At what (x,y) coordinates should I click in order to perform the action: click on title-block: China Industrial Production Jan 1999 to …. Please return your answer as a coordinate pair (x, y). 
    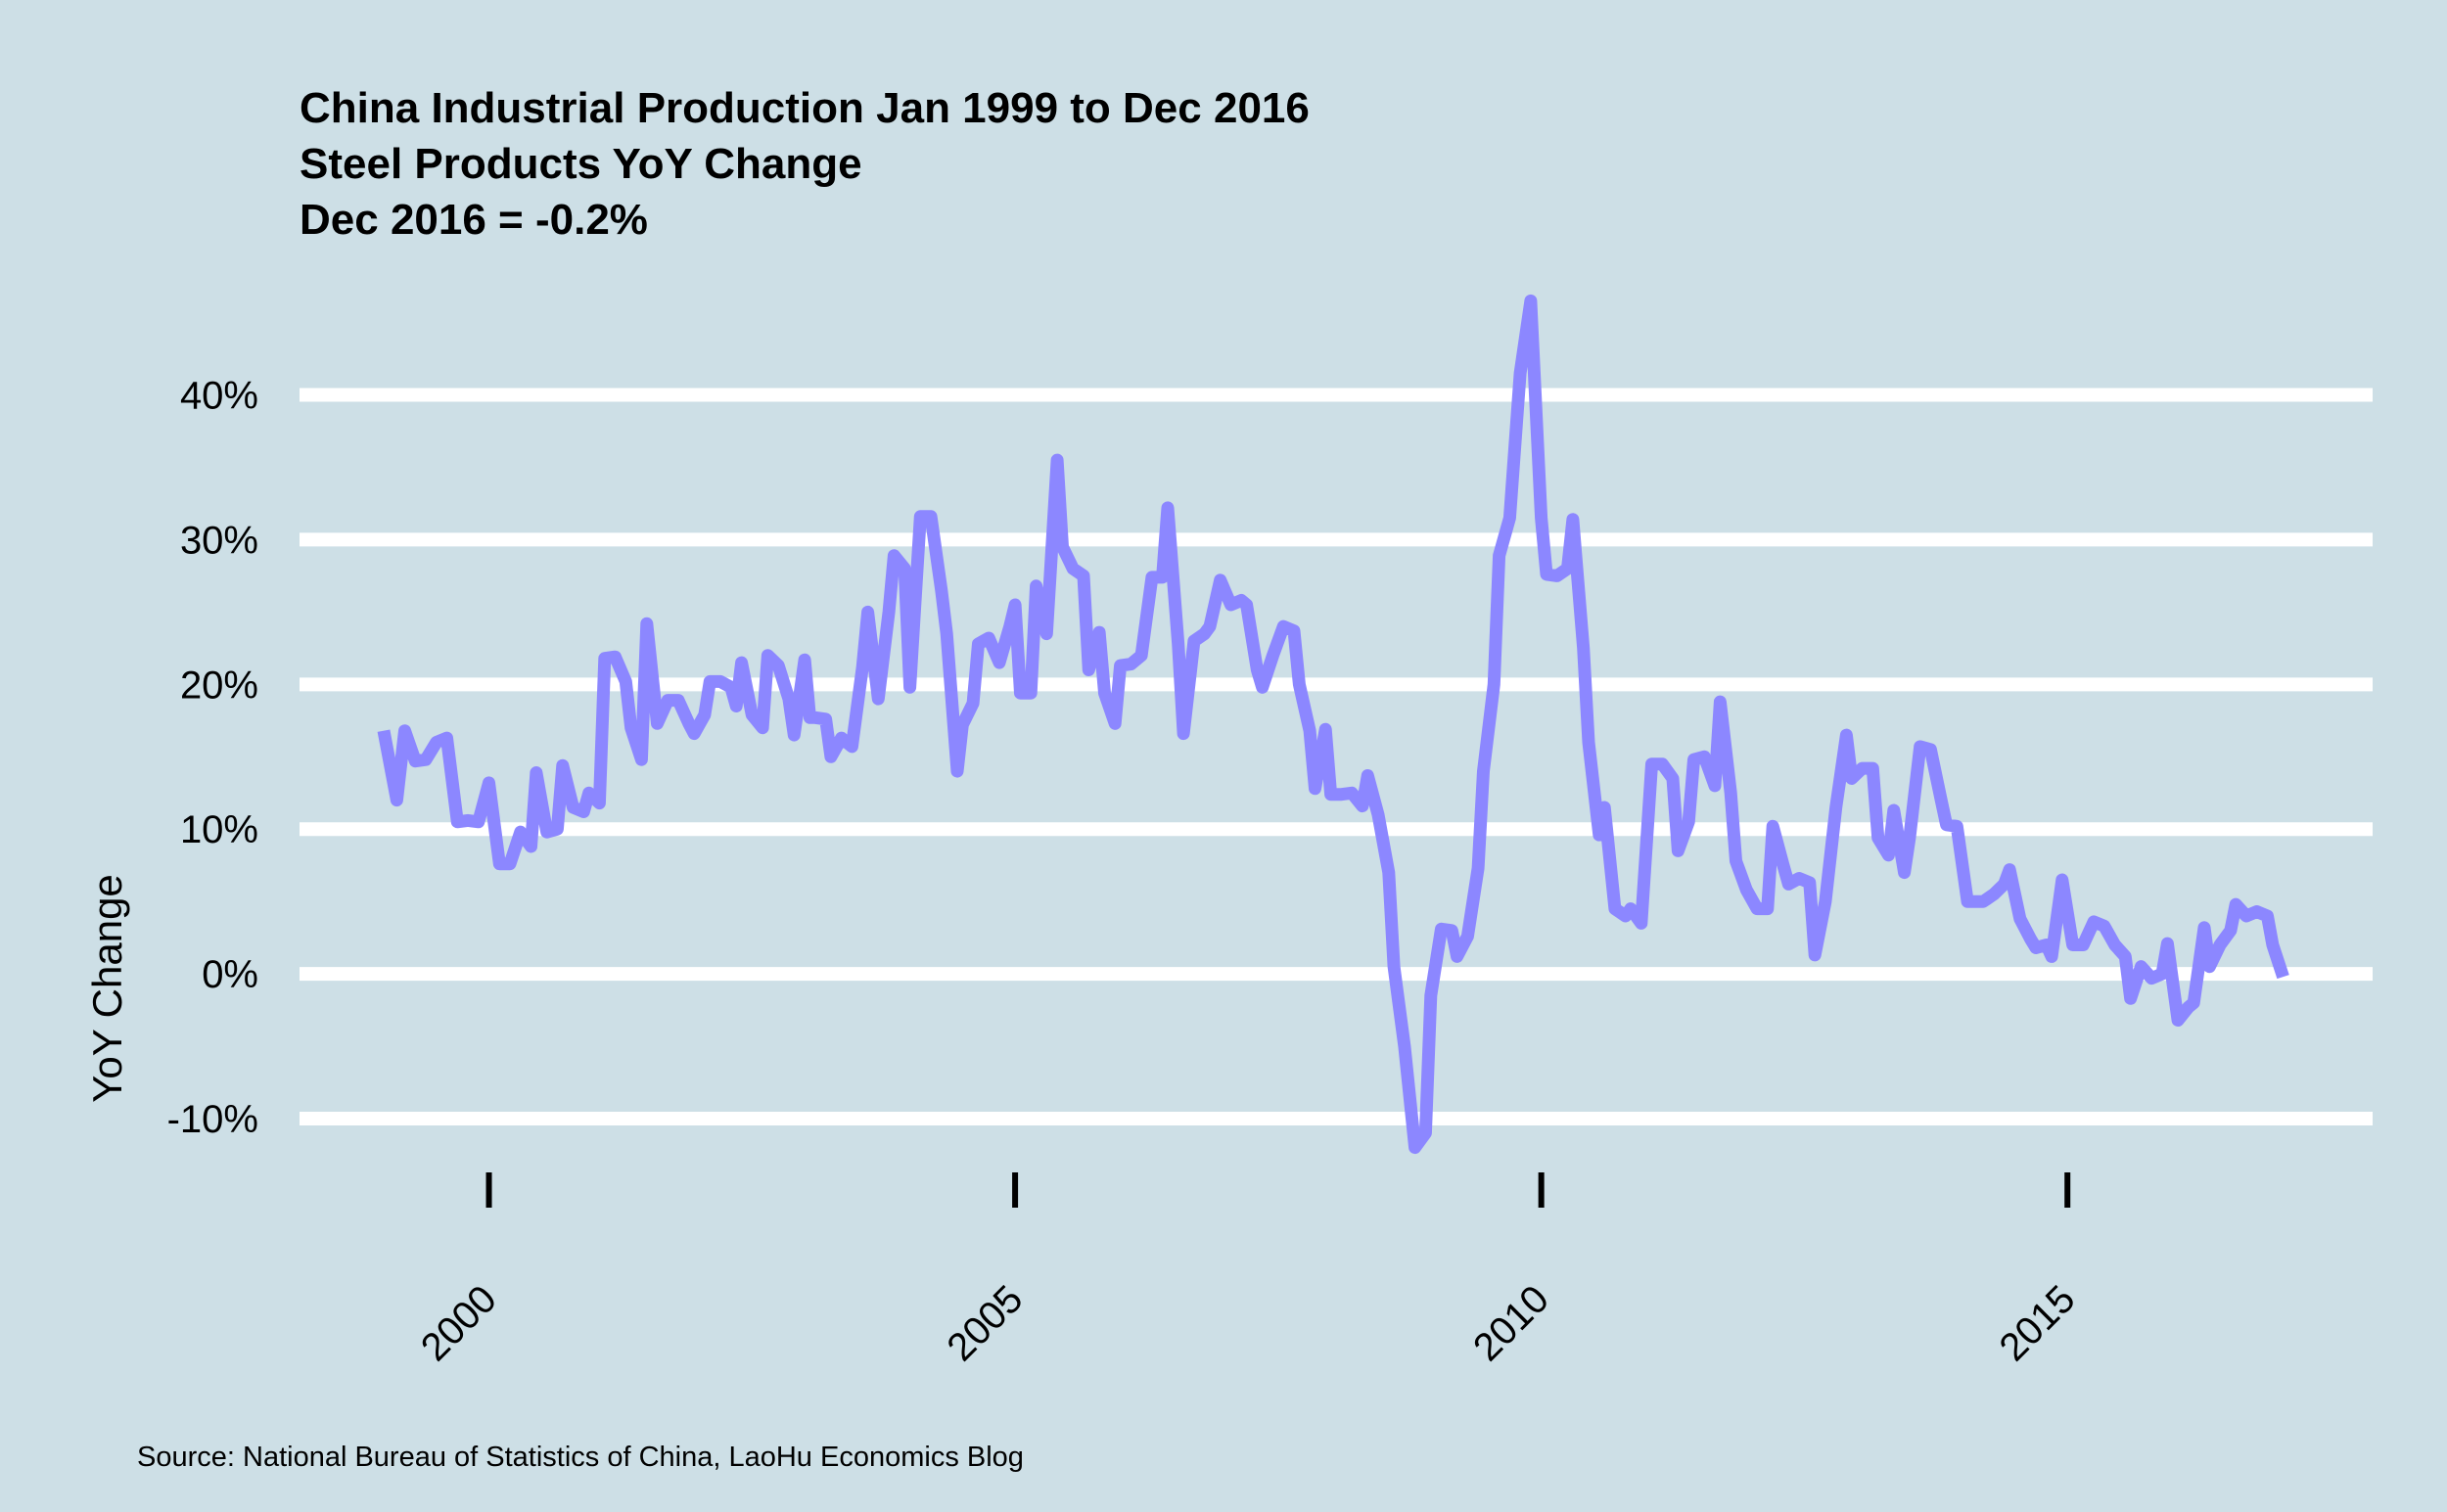
    Looking at the image, I should click on (805, 164).